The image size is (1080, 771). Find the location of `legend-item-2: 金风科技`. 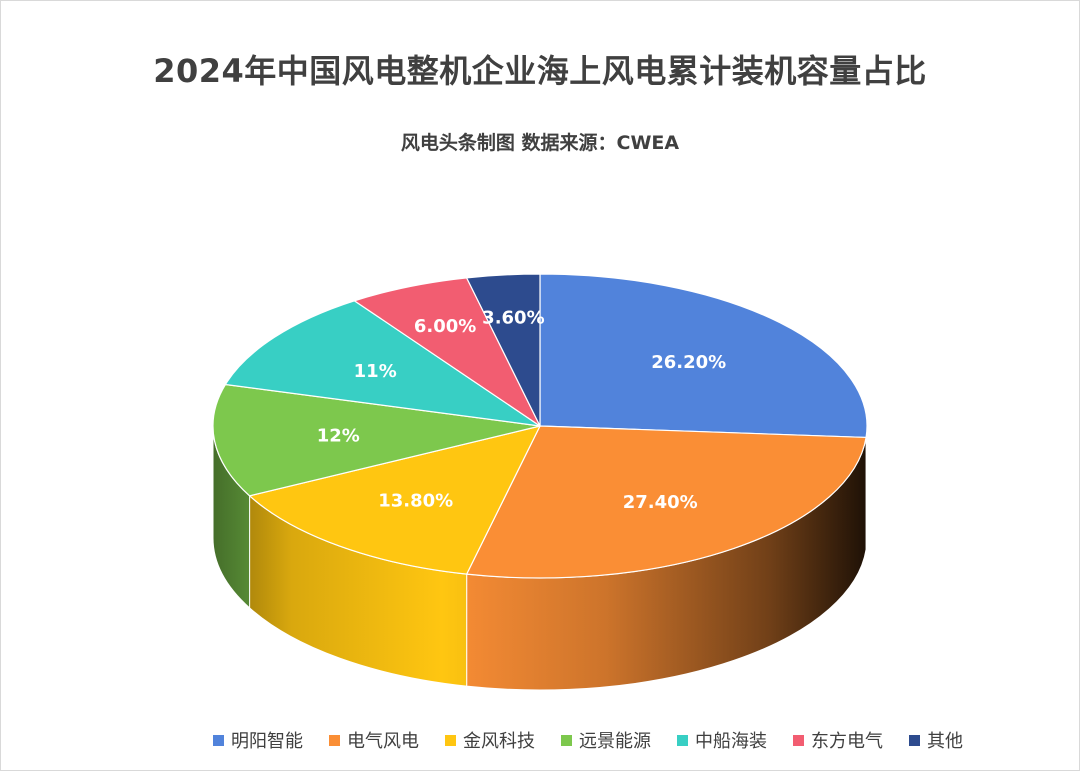

legend-item-2: 金风科技 is located at coordinates (490, 740).